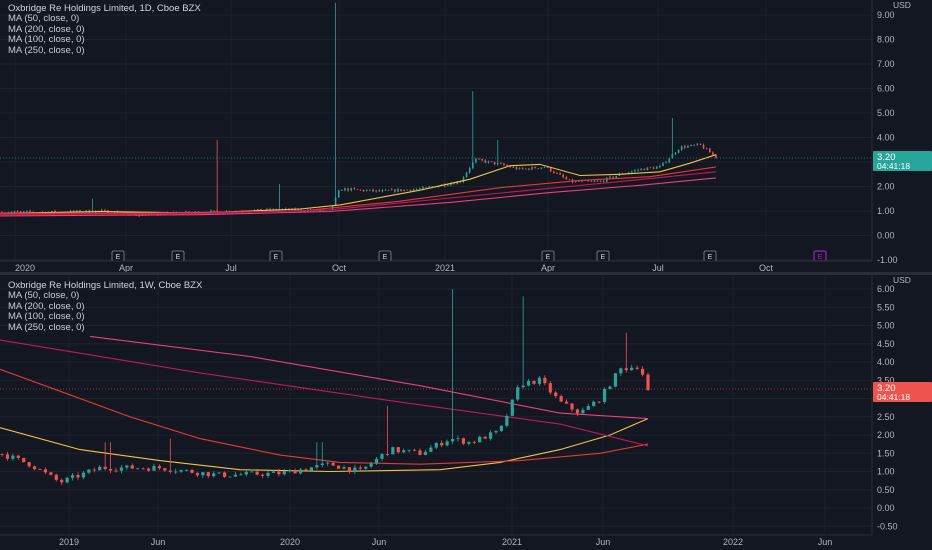 The image size is (932, 550). Describe the element at coordinates (436, 540) in the screenshot. I see `bottom-time-axis: 2019 Jun 2020 Jun 2021 Jun 2022 Jun` at that location.